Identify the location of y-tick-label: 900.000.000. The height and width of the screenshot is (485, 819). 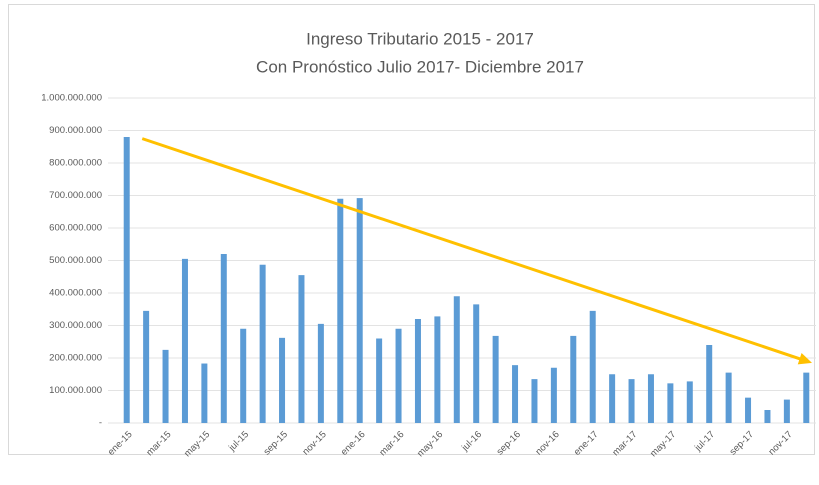
(75, 130).